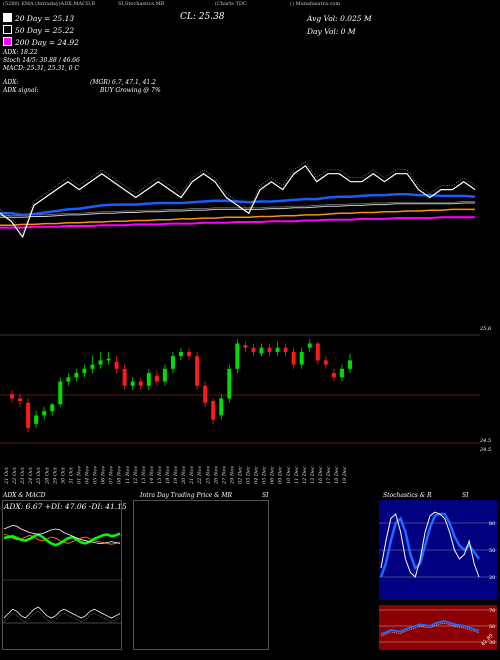 The width and height of the screenshot is (500, 660). What do you see at coordinates (492, 643) in the screenshot?
I see `rsi-tick-label: 30` at bounding box center [492, 643].